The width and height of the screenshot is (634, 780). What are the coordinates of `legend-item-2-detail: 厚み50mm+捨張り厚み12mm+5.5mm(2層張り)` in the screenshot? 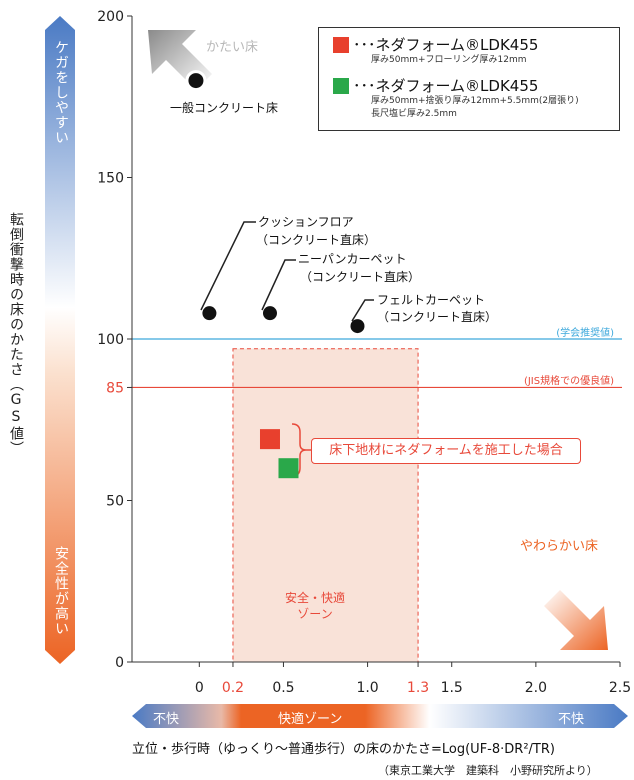 It's located at (475, 101).